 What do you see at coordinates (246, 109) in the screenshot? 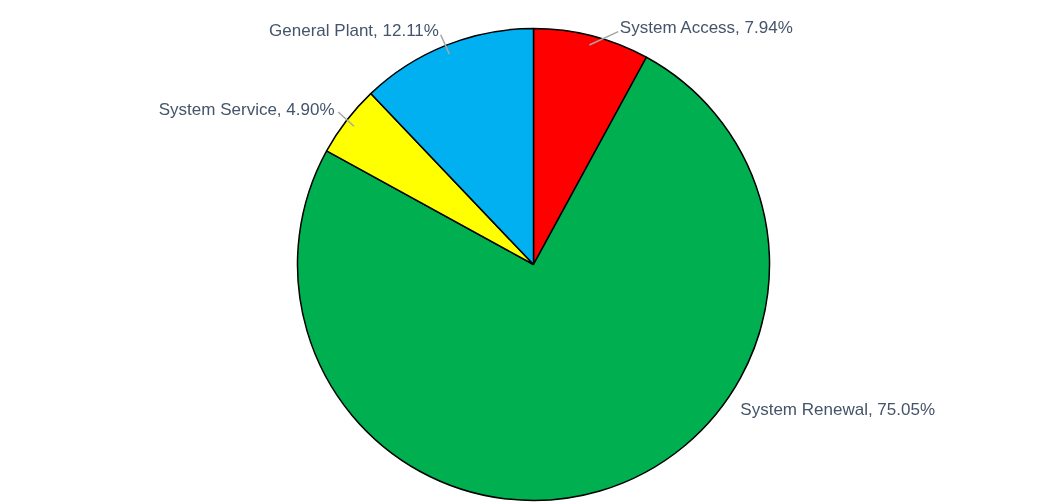
I see `slice-label: System Service, 4.90%` at bounding box center [246, 109].